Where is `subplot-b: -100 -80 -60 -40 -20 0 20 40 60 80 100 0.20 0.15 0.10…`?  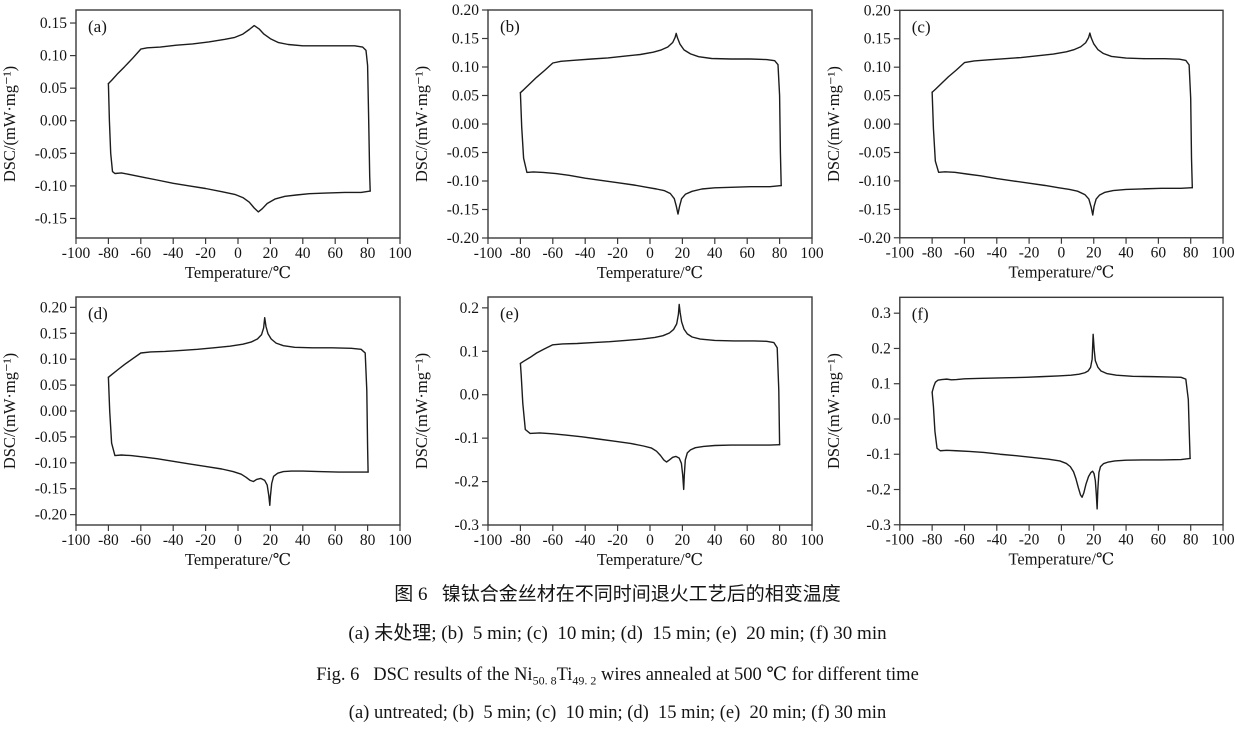 subplot-b: -100 -80 -60 -40 -20 0 20 40 60 80 100 0.20 0.15 0.10… is located at coordinates (618, 143).